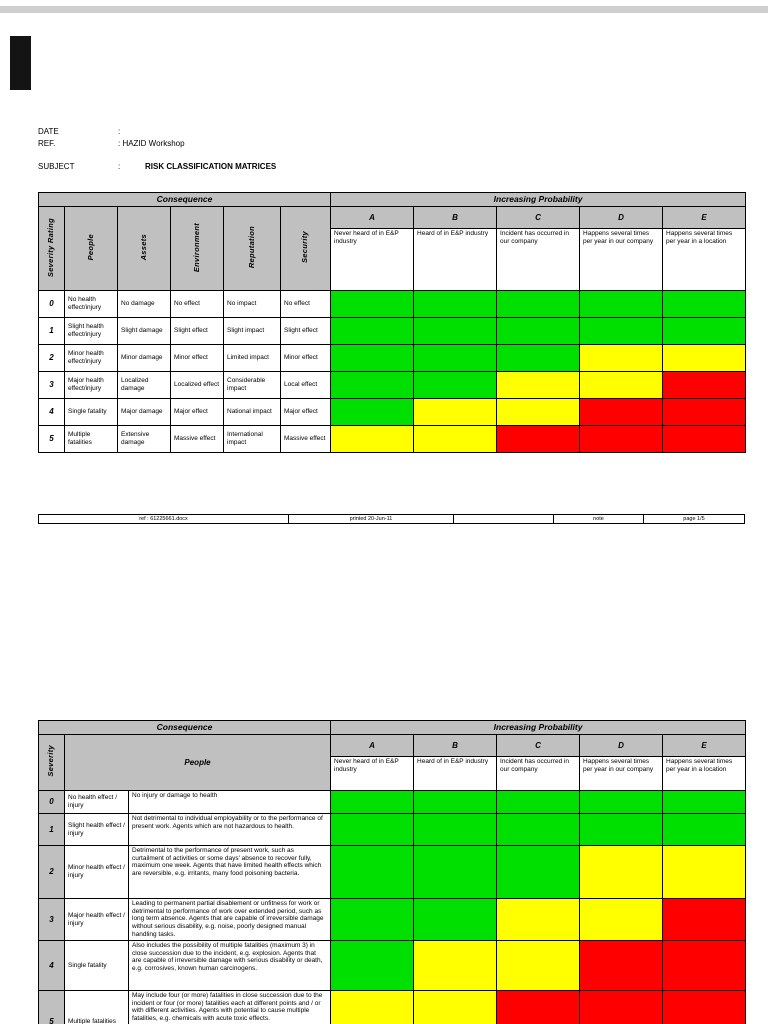  I want to click on consequence-cell: Major effect, so click(305, 412).